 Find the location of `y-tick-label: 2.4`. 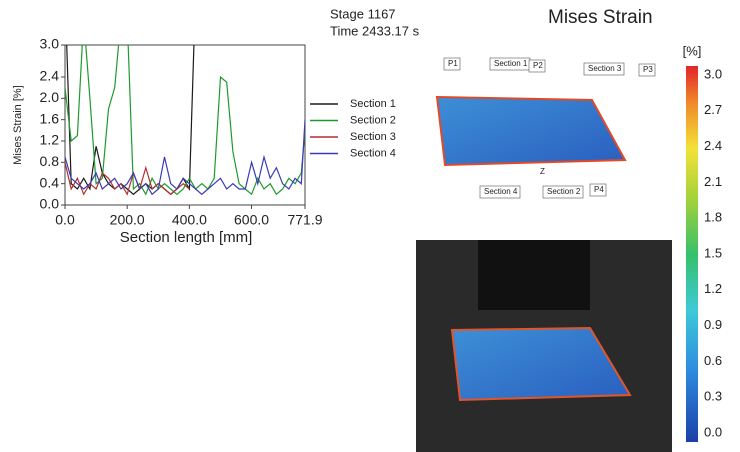

y-tick-label: 2.4 is located at coordinates (50, 76).